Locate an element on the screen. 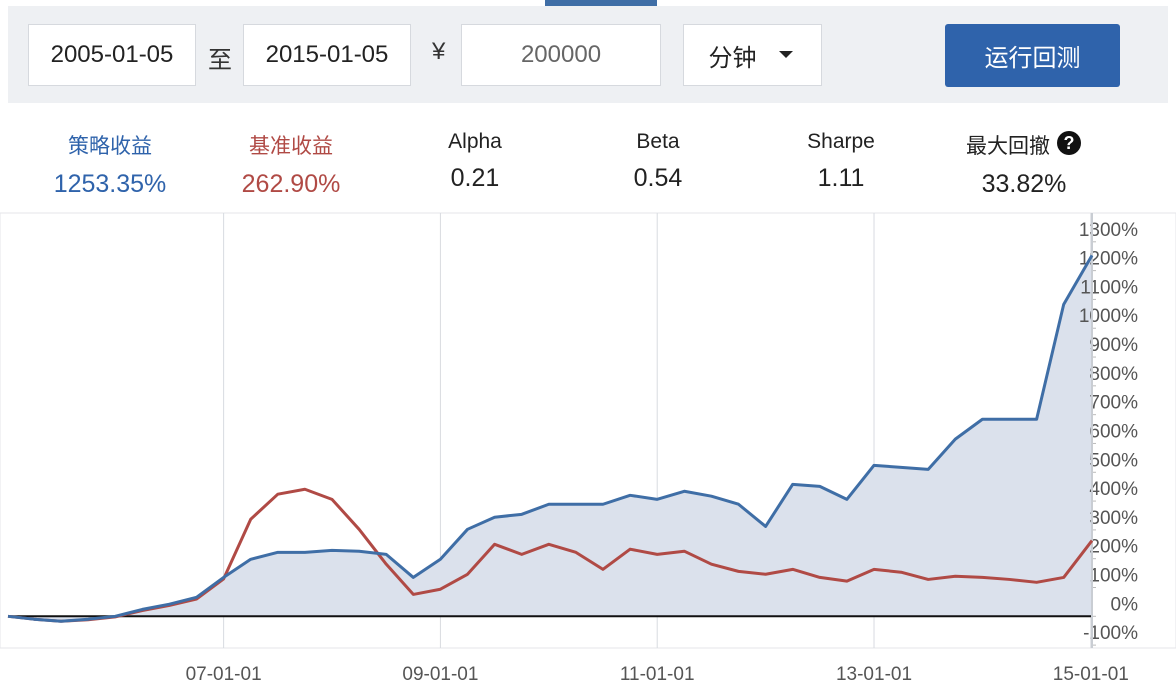 The height and width of the screenshot is (688, 1176). y-tick-label: 300% is located at coordinates (1113, 518).